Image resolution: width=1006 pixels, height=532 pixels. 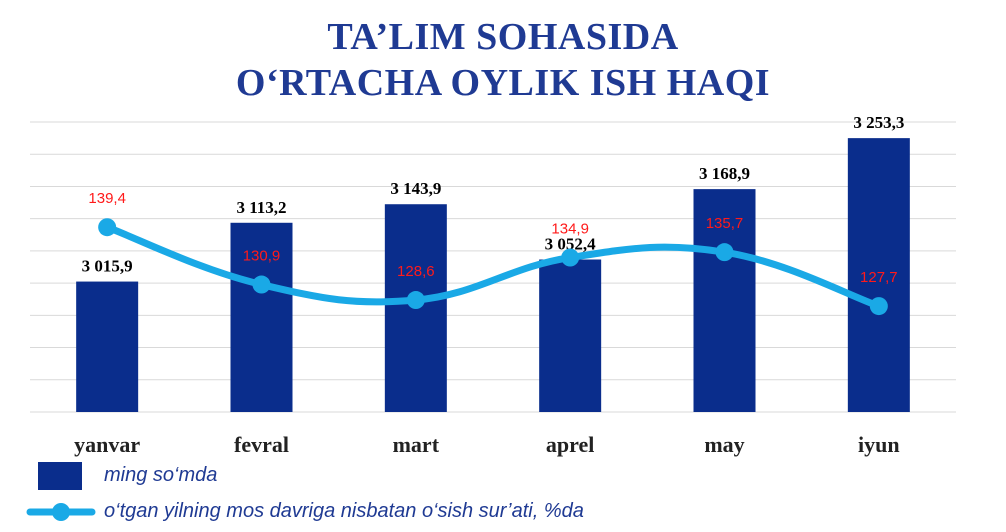 I want to click on growth-point-aprel, so click(x=570, y=257).